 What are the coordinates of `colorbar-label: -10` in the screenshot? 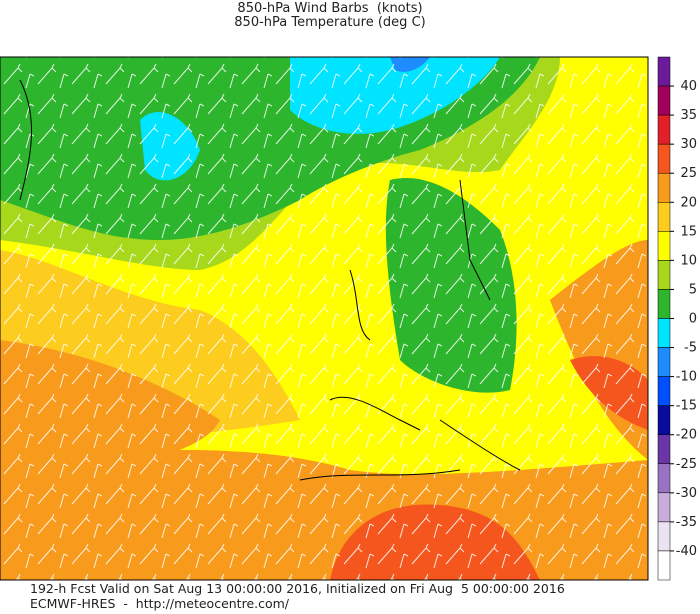 It's located at (686, 377).